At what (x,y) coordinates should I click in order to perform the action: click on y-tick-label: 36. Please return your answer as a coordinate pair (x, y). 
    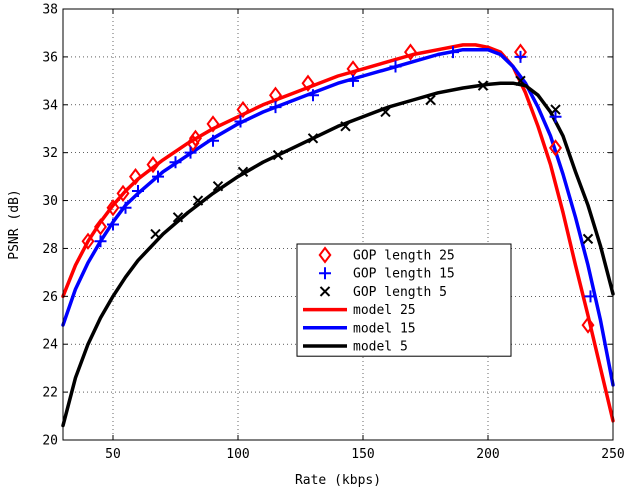
    Looking at the image, I should click on (50, 57).